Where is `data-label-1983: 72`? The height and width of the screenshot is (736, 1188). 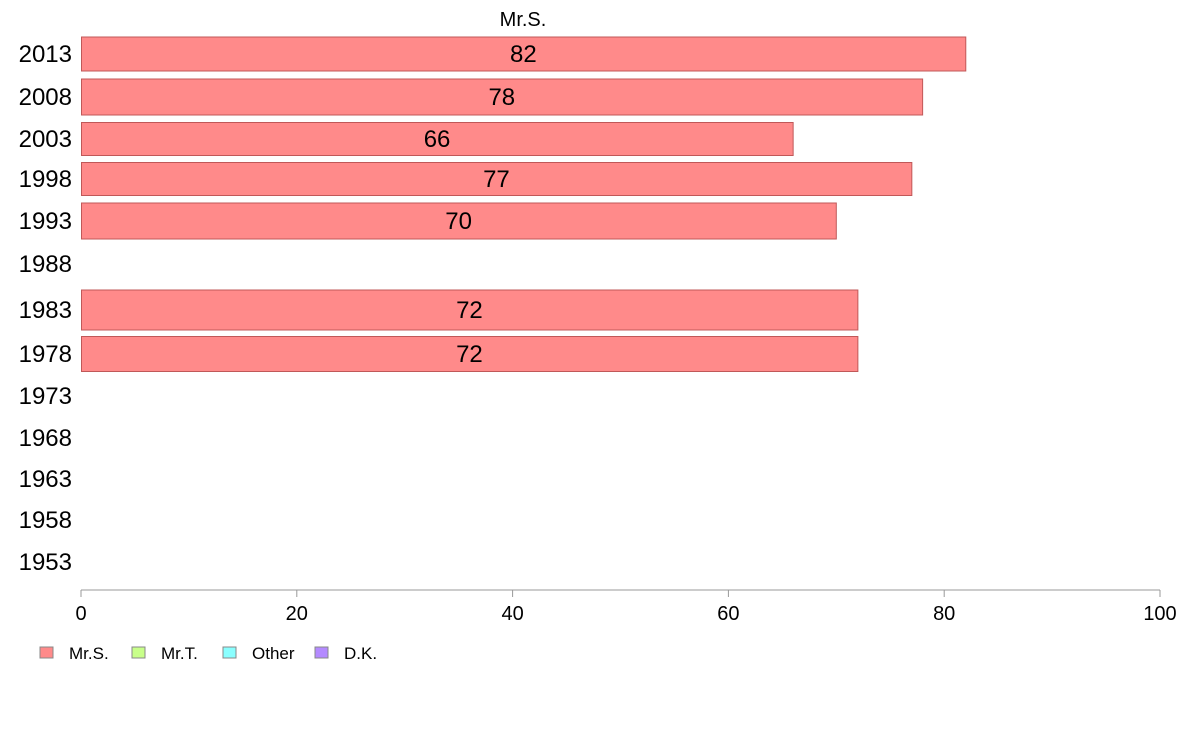
data-label-1983: 72 is located at coordinates (469, 310).